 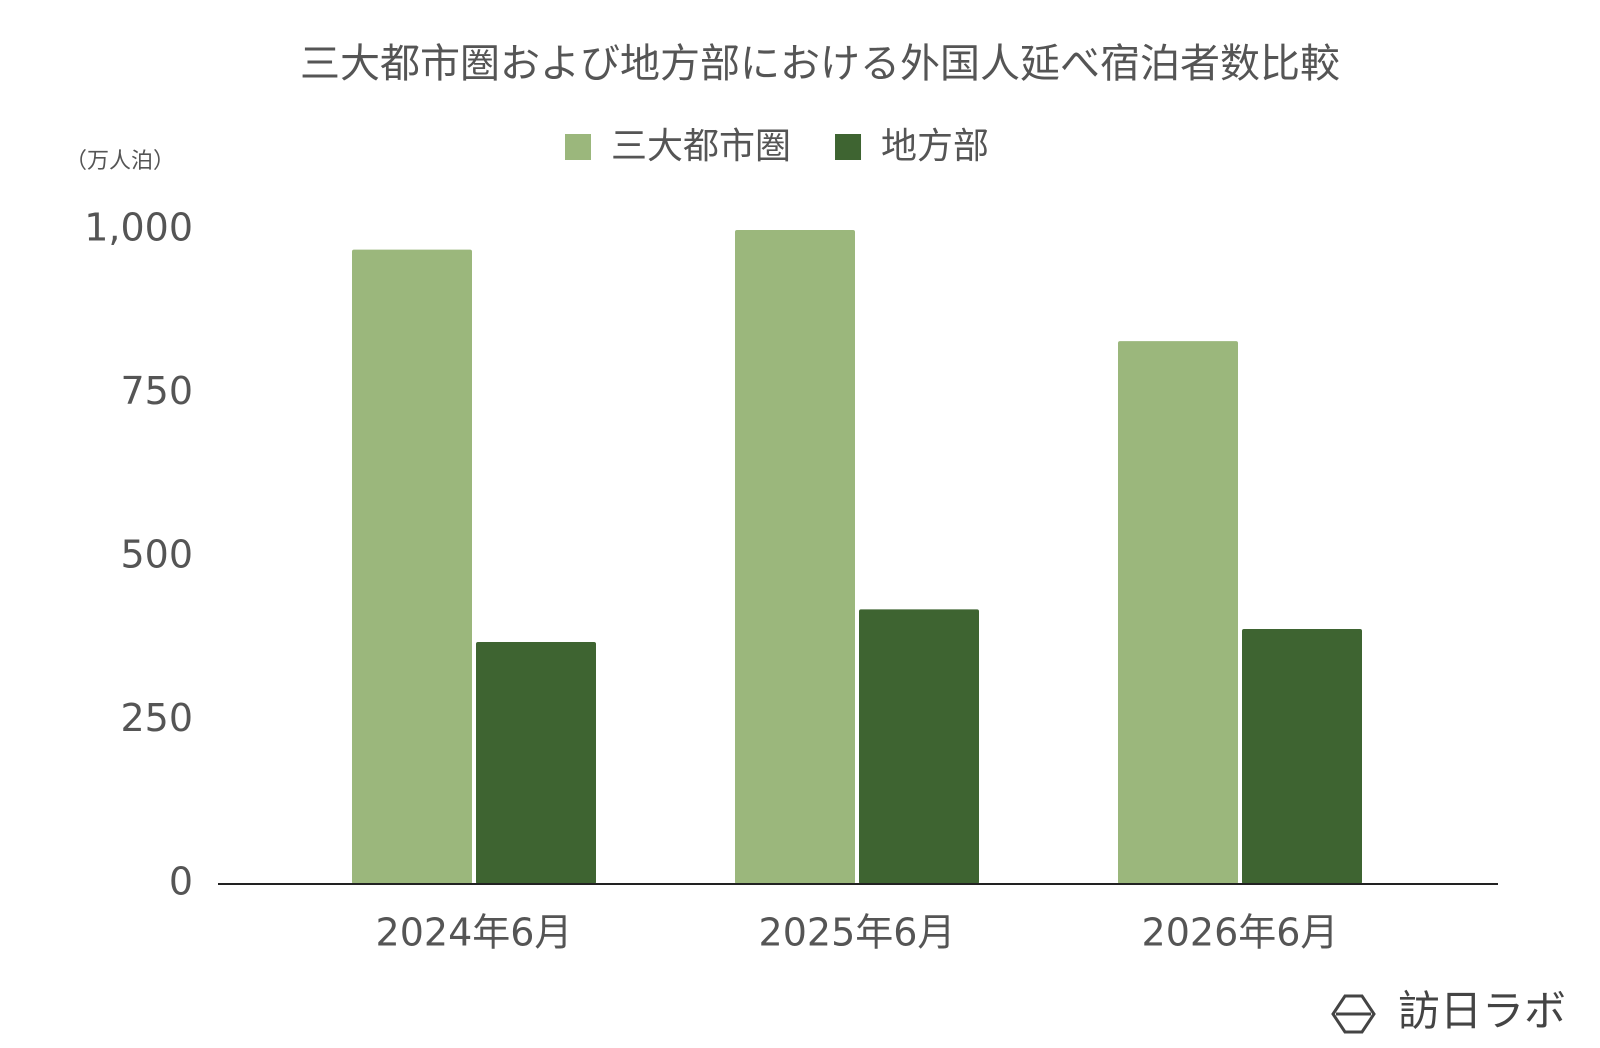 What do you see at coordinates (820, 64) in the screenshot?
I see `chart-title: 三大都市圏および地方部における外国人延べ宿泊者数比較` at bounding box center [820, 64].